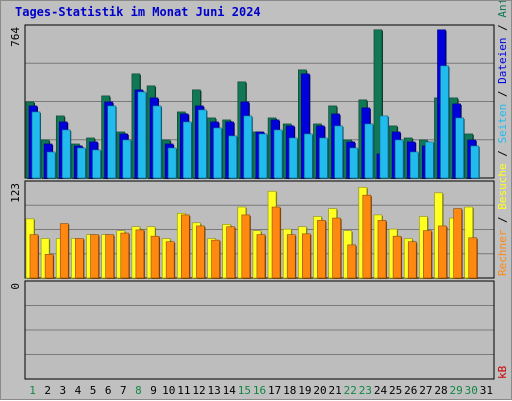  Describe the element at coordinates (502, 186) in the screenshot. I see `legend-besuche: Besuche` at that location.